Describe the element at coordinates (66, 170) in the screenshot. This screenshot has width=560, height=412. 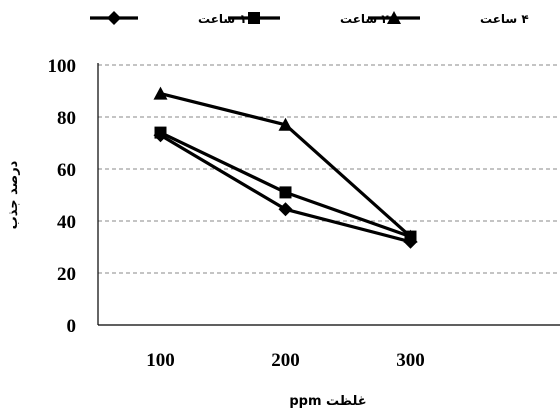
I see `y-tick-label: 60` at that location.